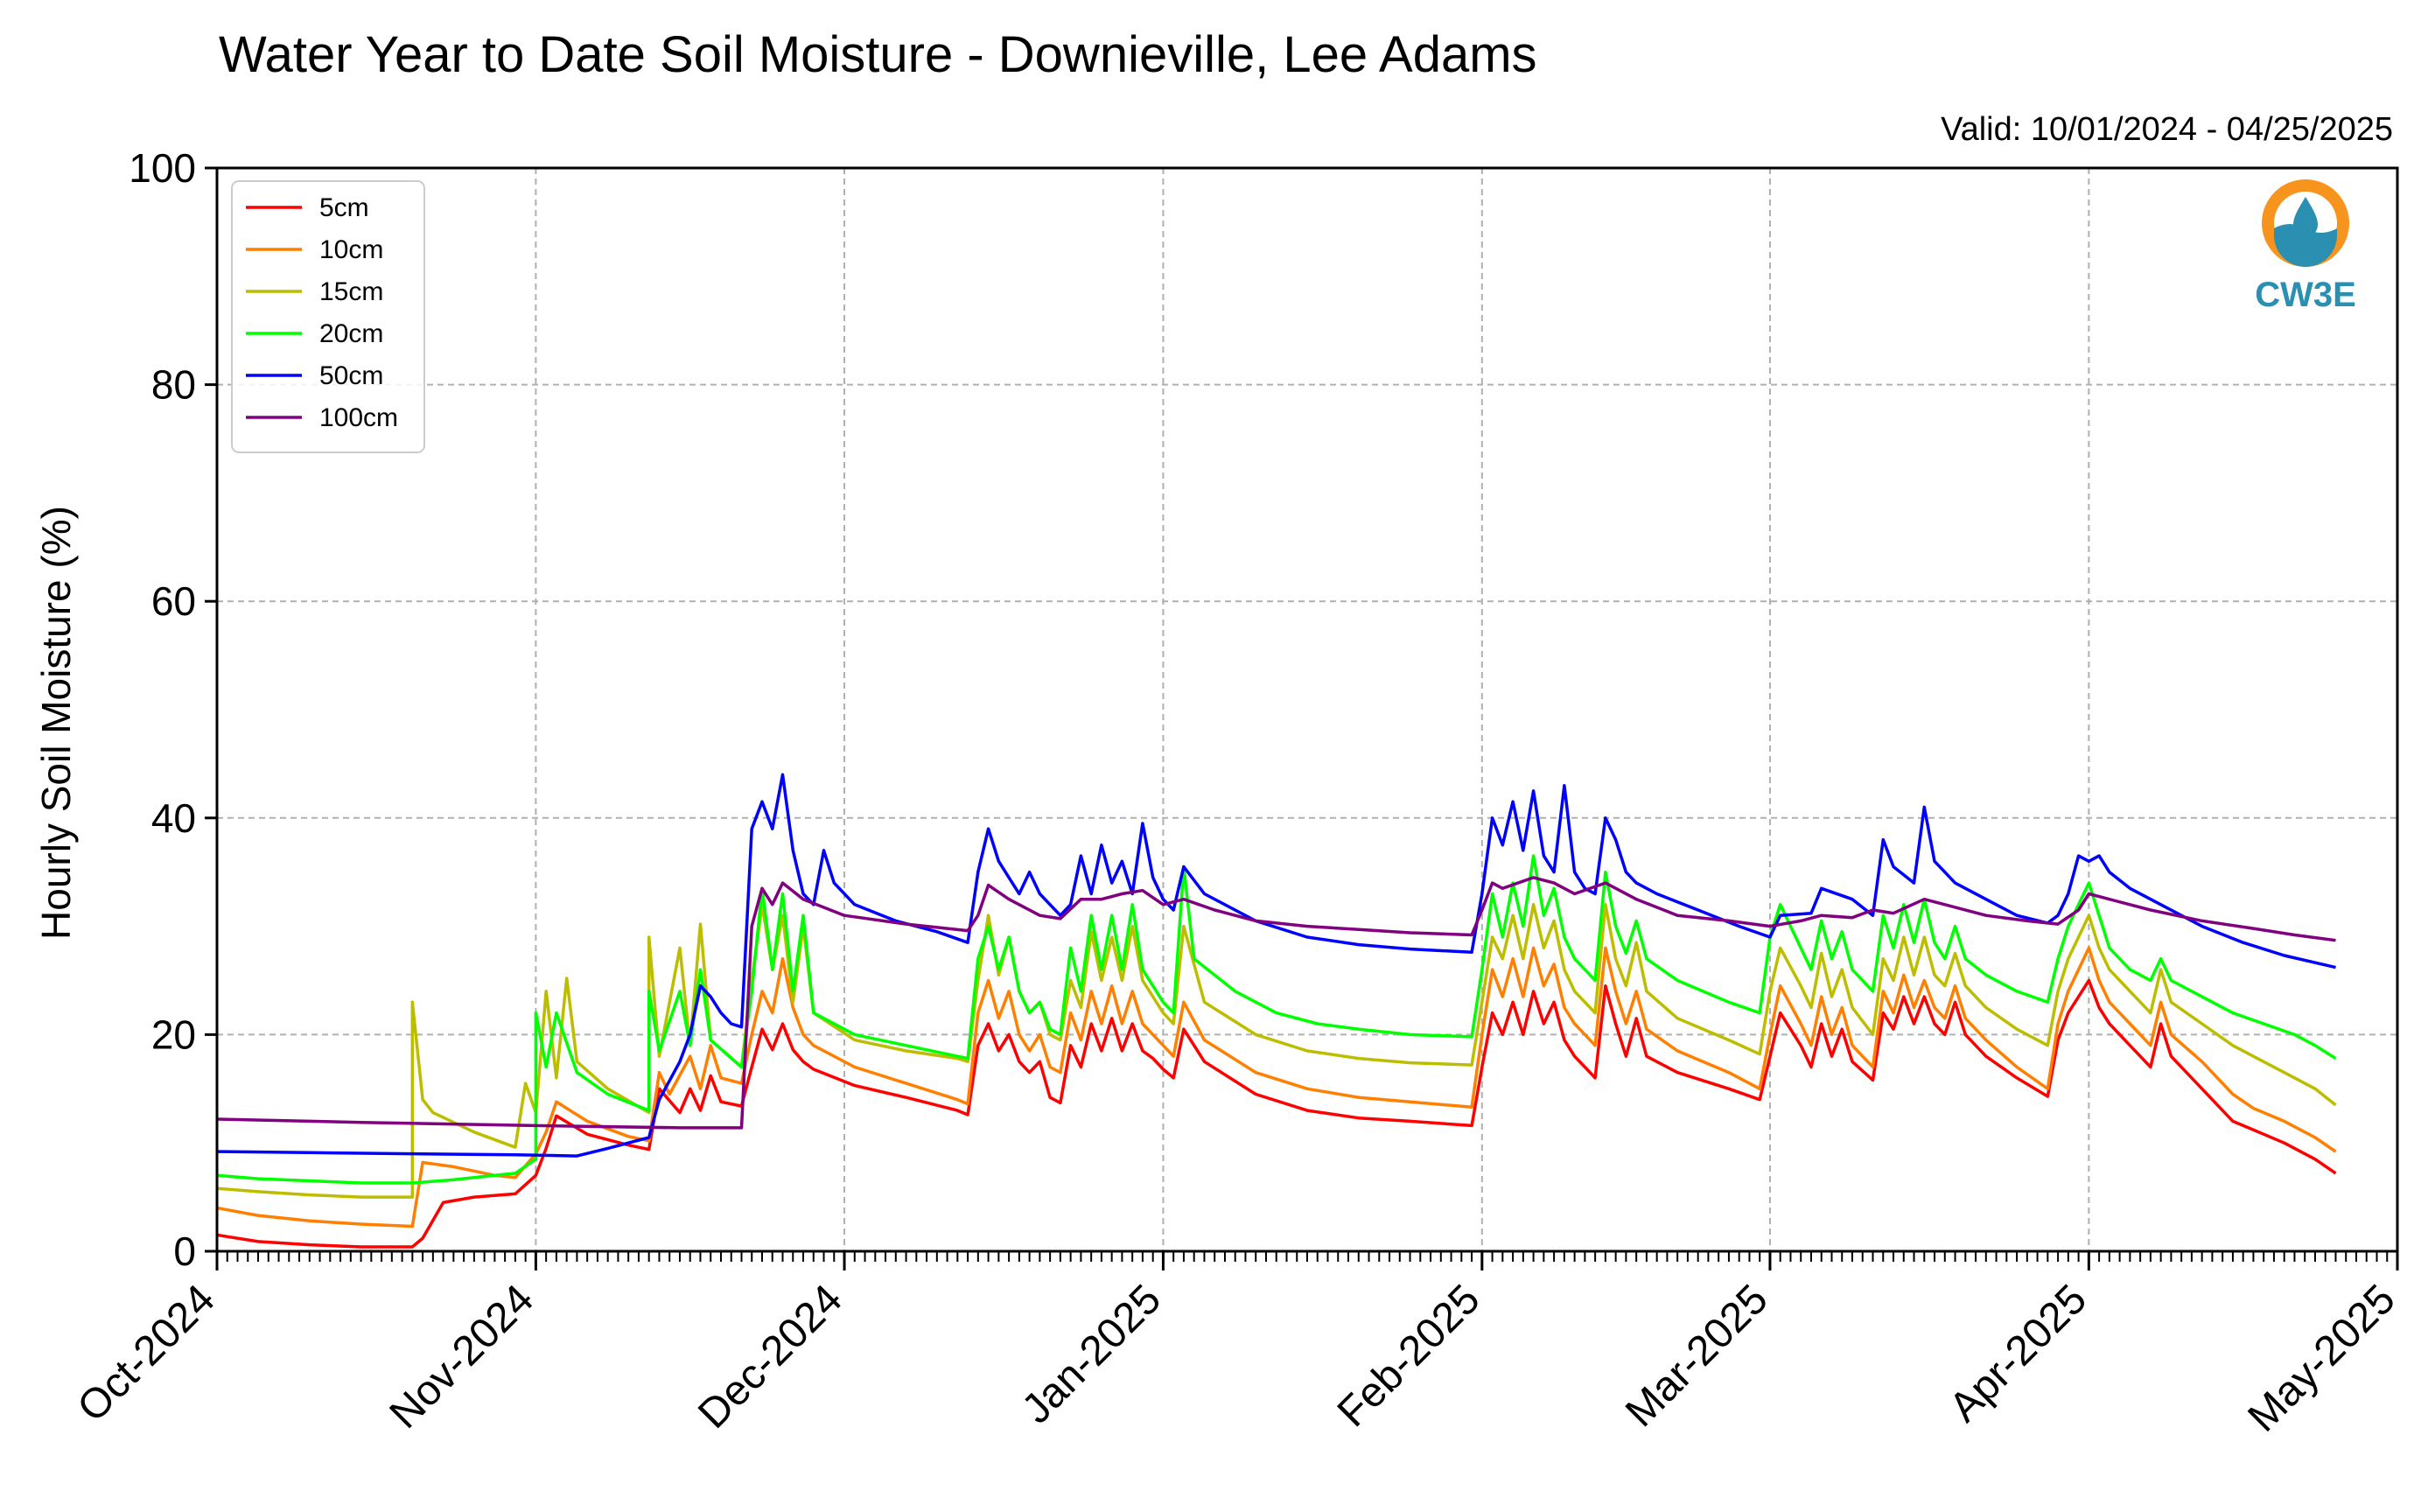  Describe the element at coordinates (1697, 1356) in the screenshot. I see `x-tick-label: Mar-2025` at that location.